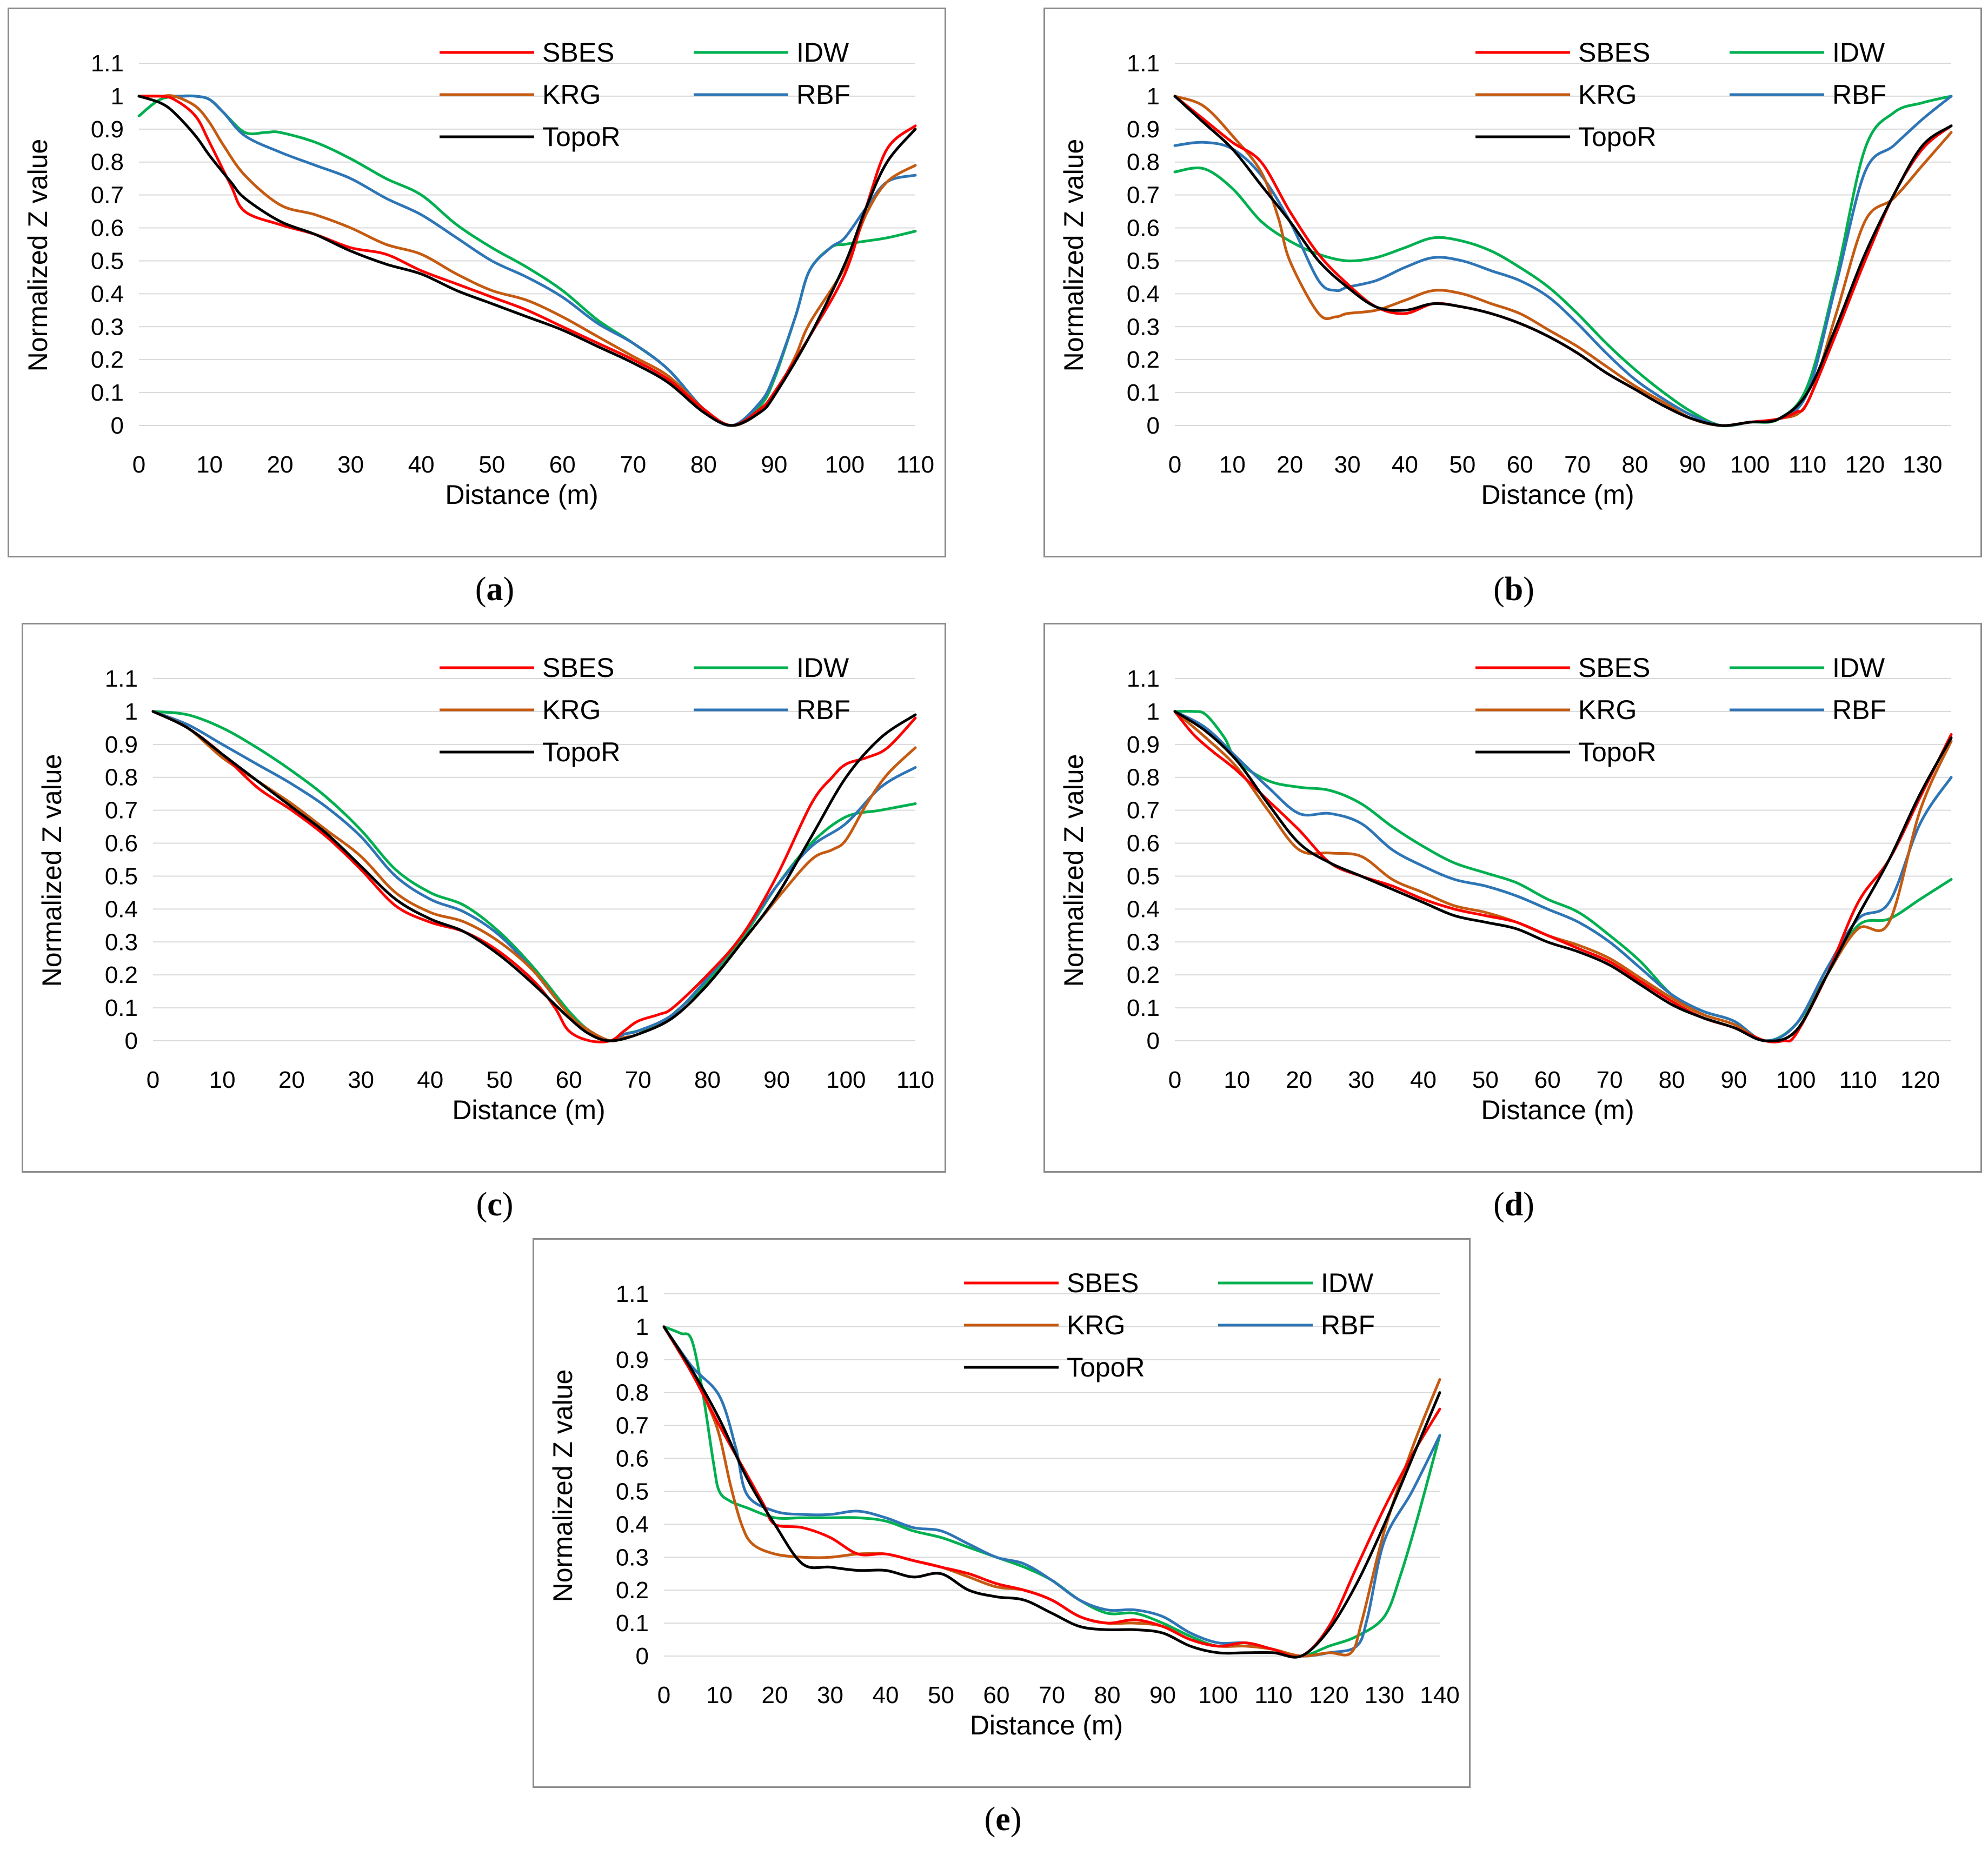 This screenshot has height=1855, width=1988. What do you see at coordinates (1513, 590) in the screenshot?
I see `caption-b: (b)` at bounding box center [1513, 590].